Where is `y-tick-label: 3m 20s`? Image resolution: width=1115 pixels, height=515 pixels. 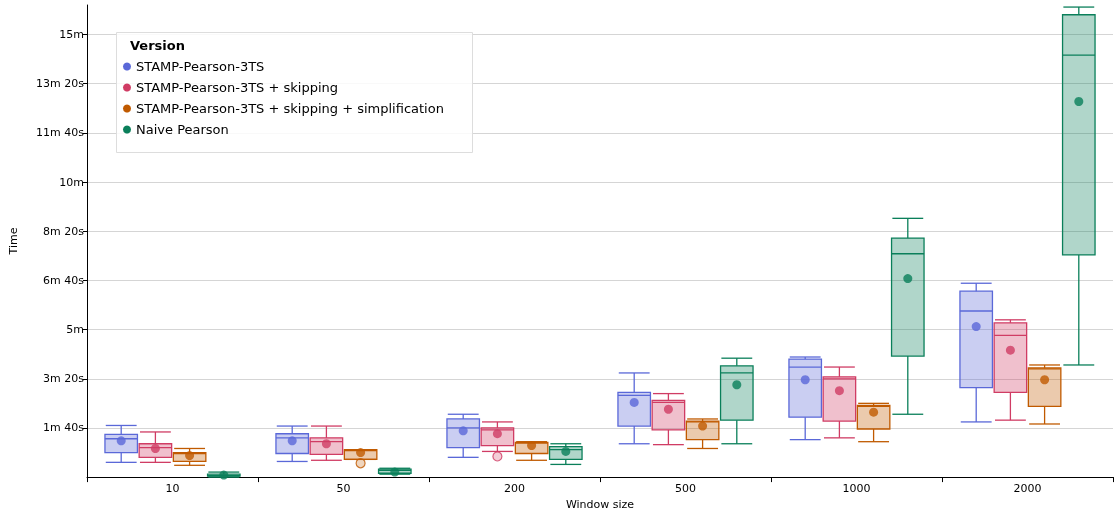
y-tick-label: 3m 20s is located at coordinates (64, 379).